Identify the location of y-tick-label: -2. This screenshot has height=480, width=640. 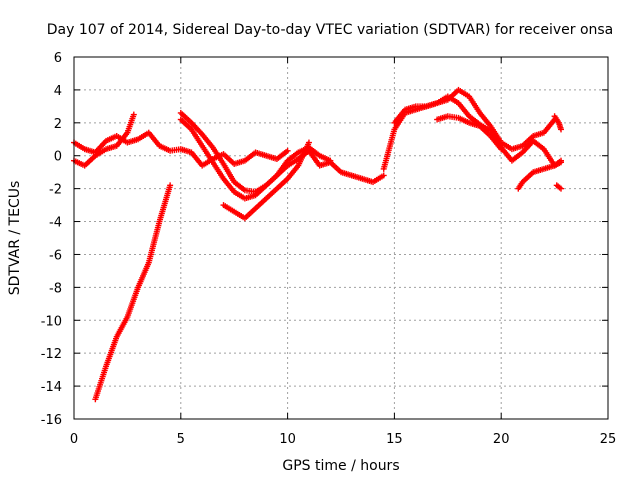
(55, 190).